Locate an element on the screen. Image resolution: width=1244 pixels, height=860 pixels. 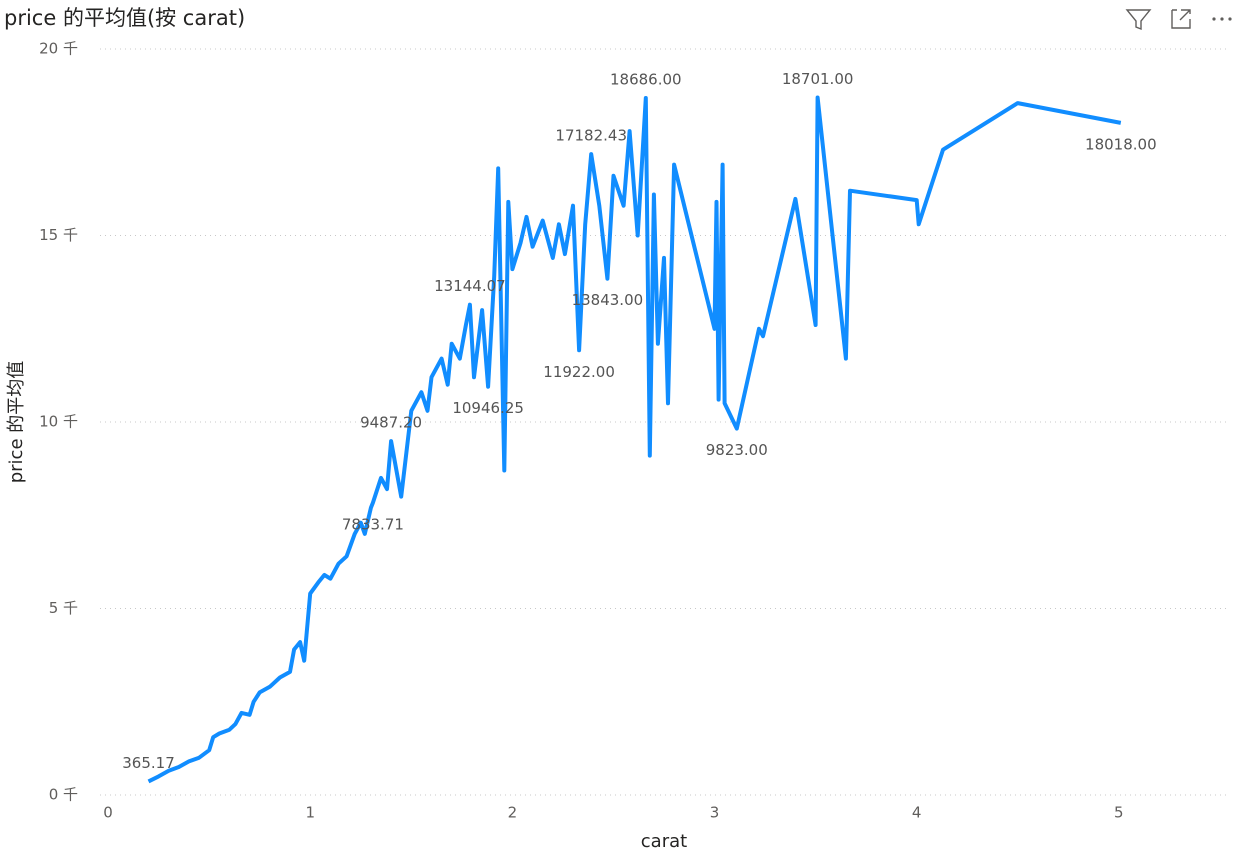
data-label: 11922.00 is located at coordinates (579, 372).